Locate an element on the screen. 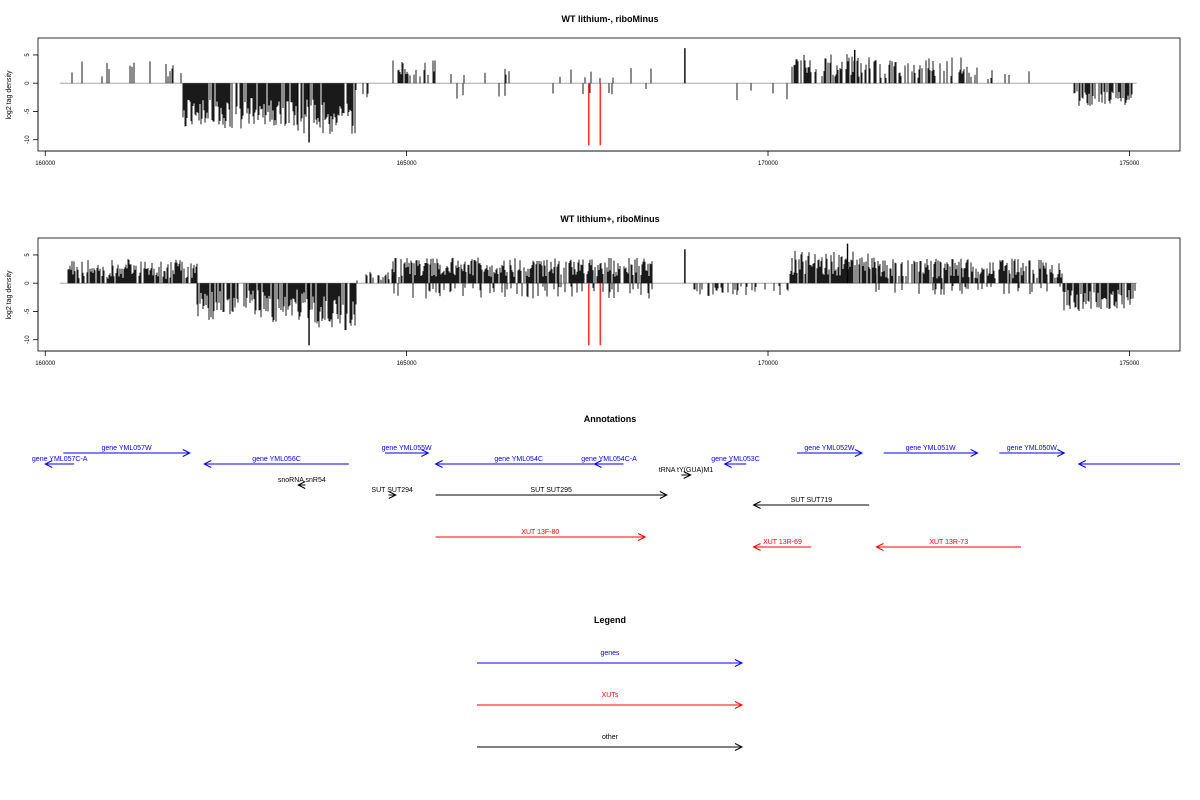 This screenshot has height=800, width=1200. feature-label: tRNA tY(GUA)M1 is located at coordinates (686, 470).